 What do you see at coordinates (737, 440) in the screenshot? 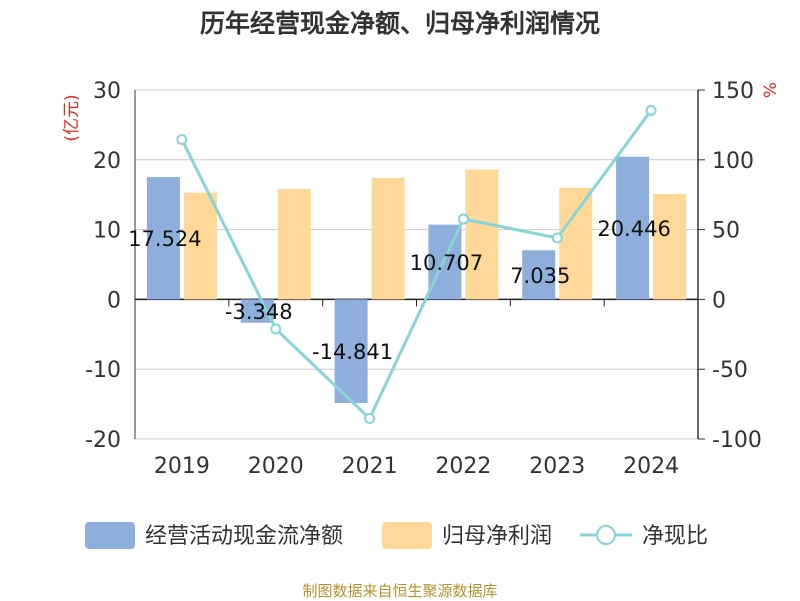
I see `y-right-tick-label: -100` at bounding box center [737, 440].